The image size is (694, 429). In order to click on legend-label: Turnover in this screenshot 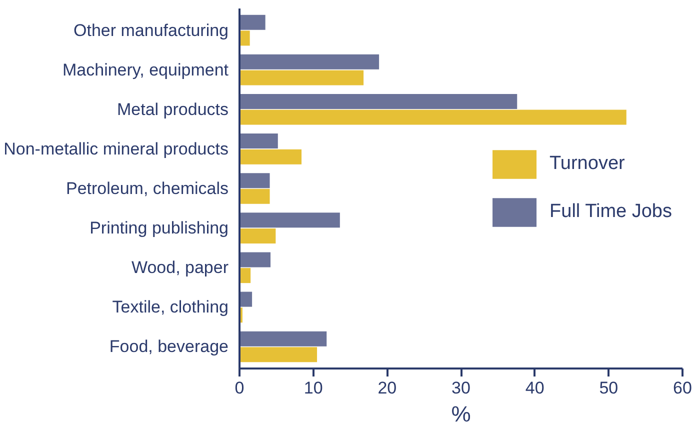, I will do `click(587, 164)`.